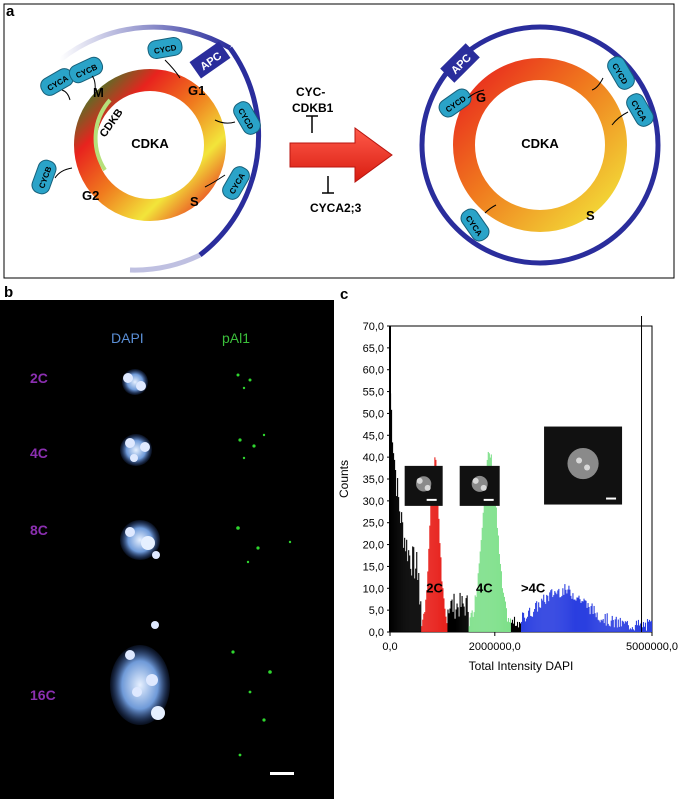  What do you see at coordinates (373, 349) in the screenshot?
I see `y-tick-label: 65,0` at bounding box center [373, 349].